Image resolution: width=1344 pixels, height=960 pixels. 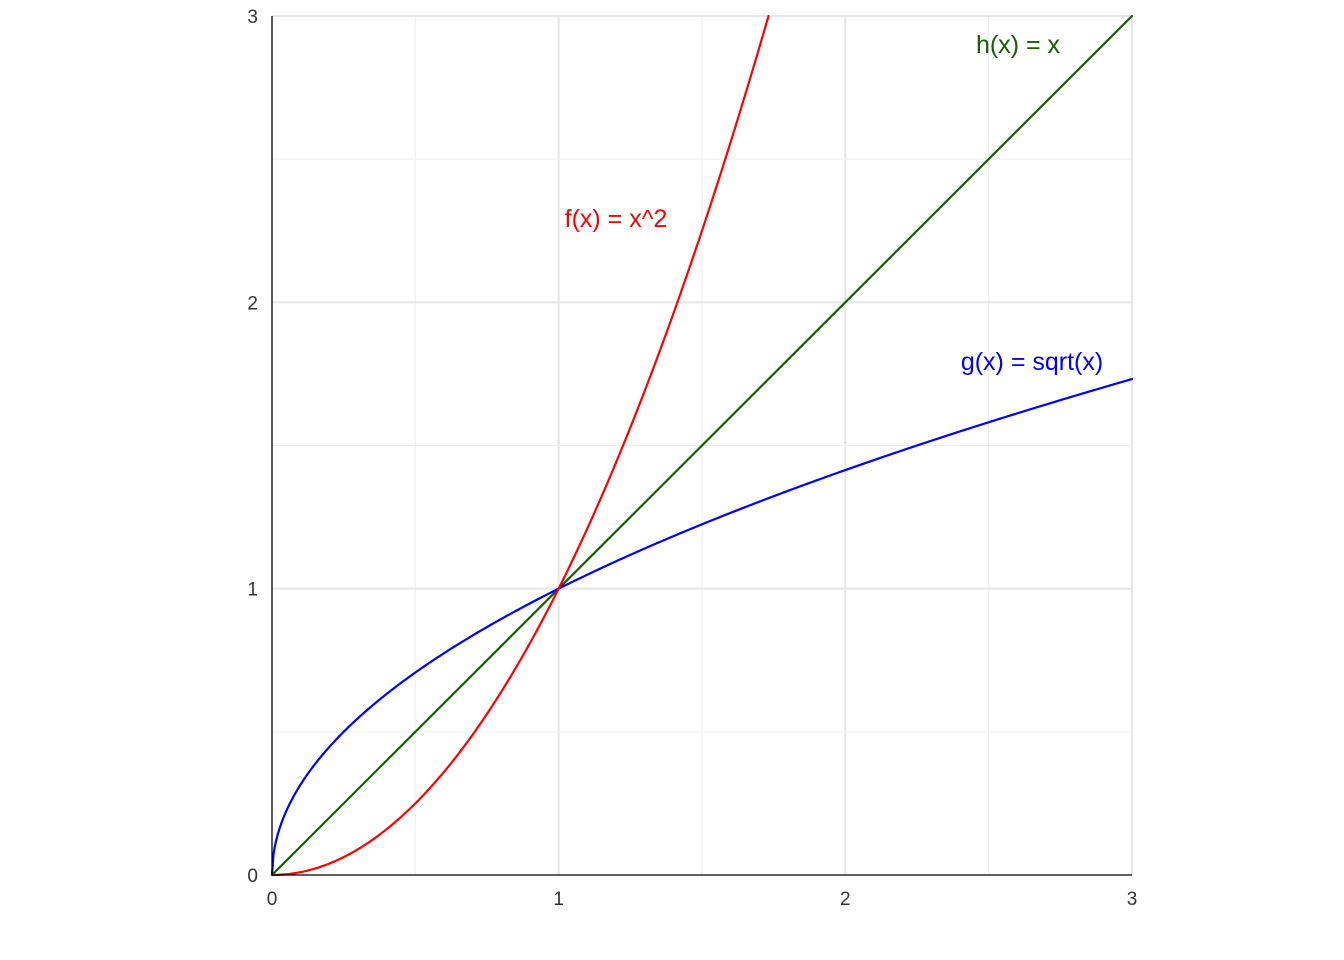 What do you see at coordinates (834, 203) in the screenshot?
I see `series-labels: f(x) = x^2 g(x) = sqrt(x) h(x) = x` at bounding box center [834, 203].